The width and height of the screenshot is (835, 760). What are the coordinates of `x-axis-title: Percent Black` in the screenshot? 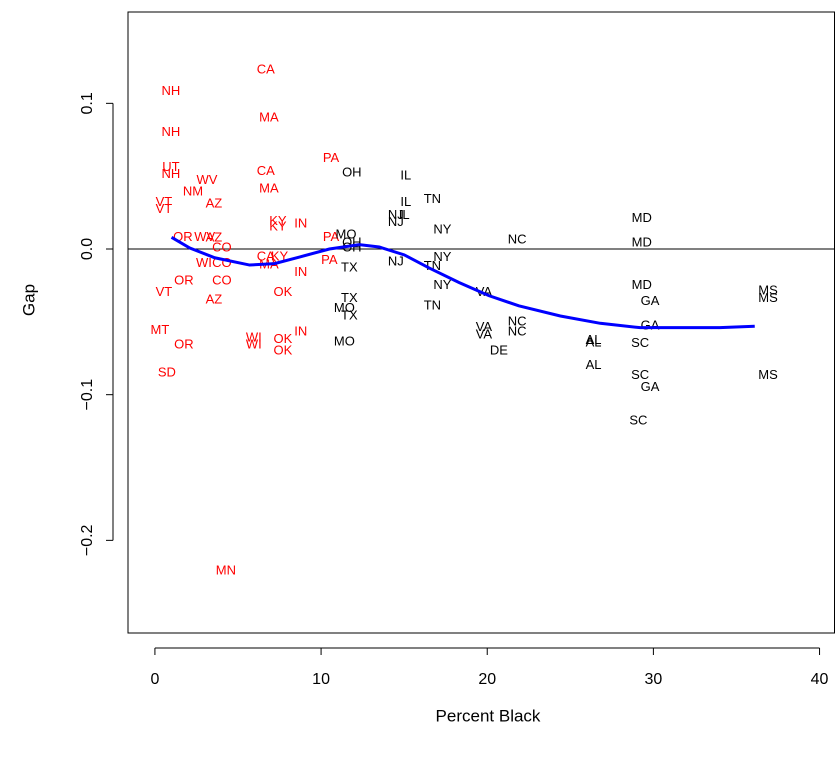 It's located at (488, 715).